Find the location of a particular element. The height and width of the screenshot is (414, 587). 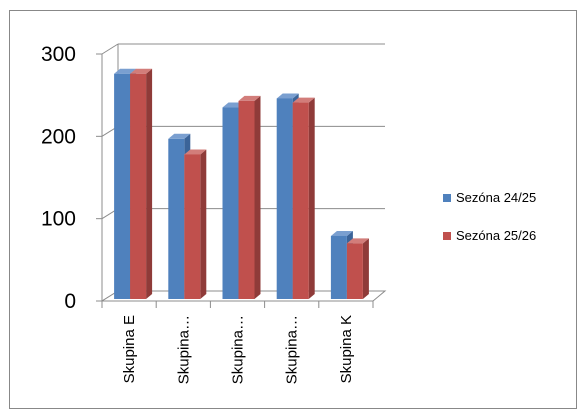

gridline-depth is located at coordinates (110, 49).